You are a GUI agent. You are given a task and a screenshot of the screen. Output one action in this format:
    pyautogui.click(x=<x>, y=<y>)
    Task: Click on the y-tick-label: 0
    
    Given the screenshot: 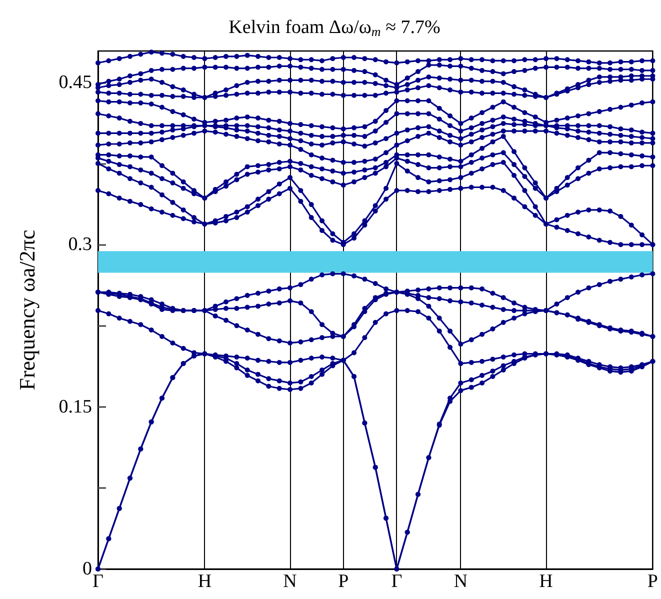 What is the action you would take?
    pyautogui.click(x=87, y=569)
    